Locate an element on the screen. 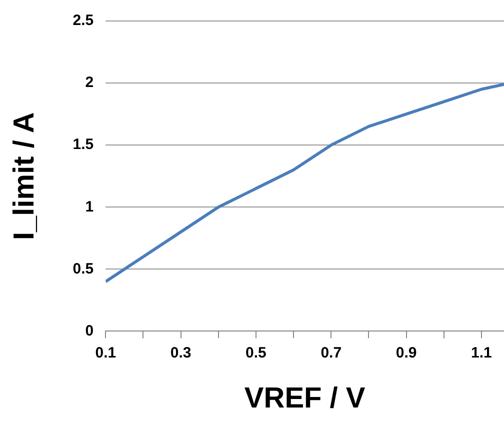  y-tick-label: 1 is located at coordinates (89, 207).